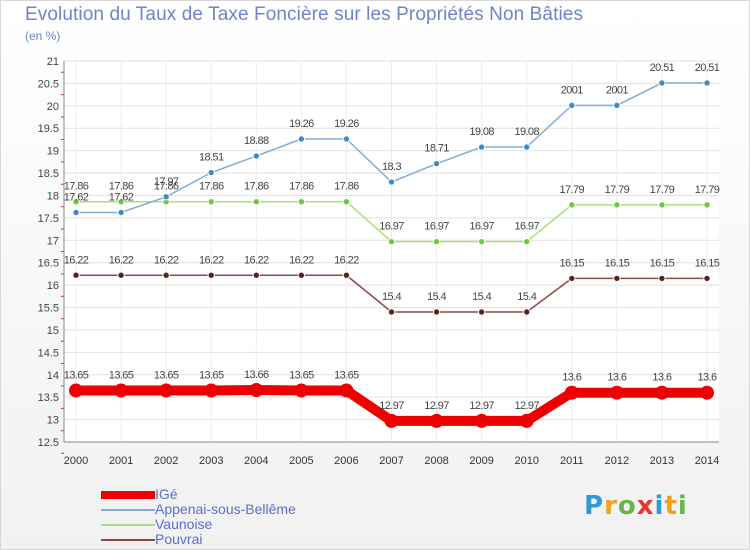 This screenshot has width=750, height=550. Describe the element at coordinates (184, 524) in the screenshot. I see `legend-label: Vaunoise` at that location.